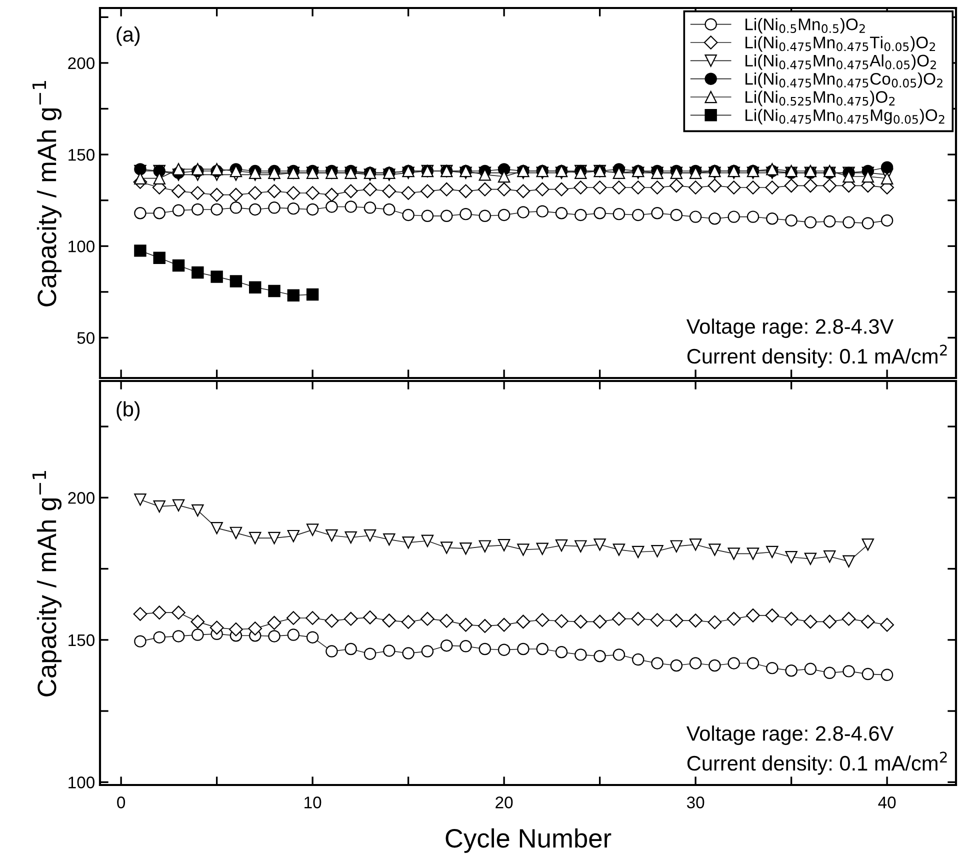 This screenshot has width=959, height=857. I want to click on x-tick-label: 10, so click(313, 802).